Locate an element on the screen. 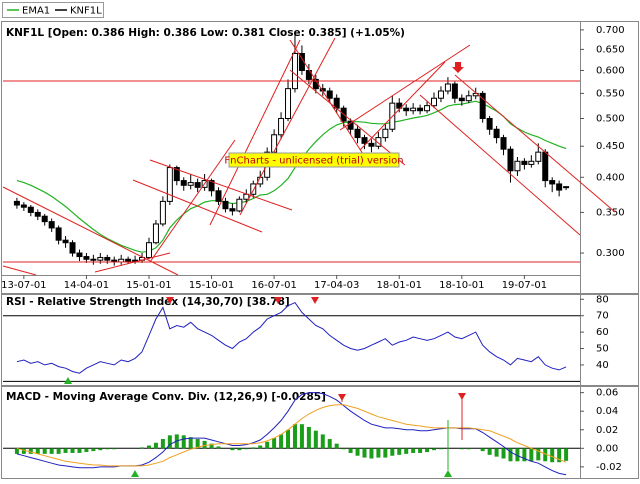 The height and width of the screenshot is (484, 640). y-tick-label: 0.06 is located at coordinates (607, 393).